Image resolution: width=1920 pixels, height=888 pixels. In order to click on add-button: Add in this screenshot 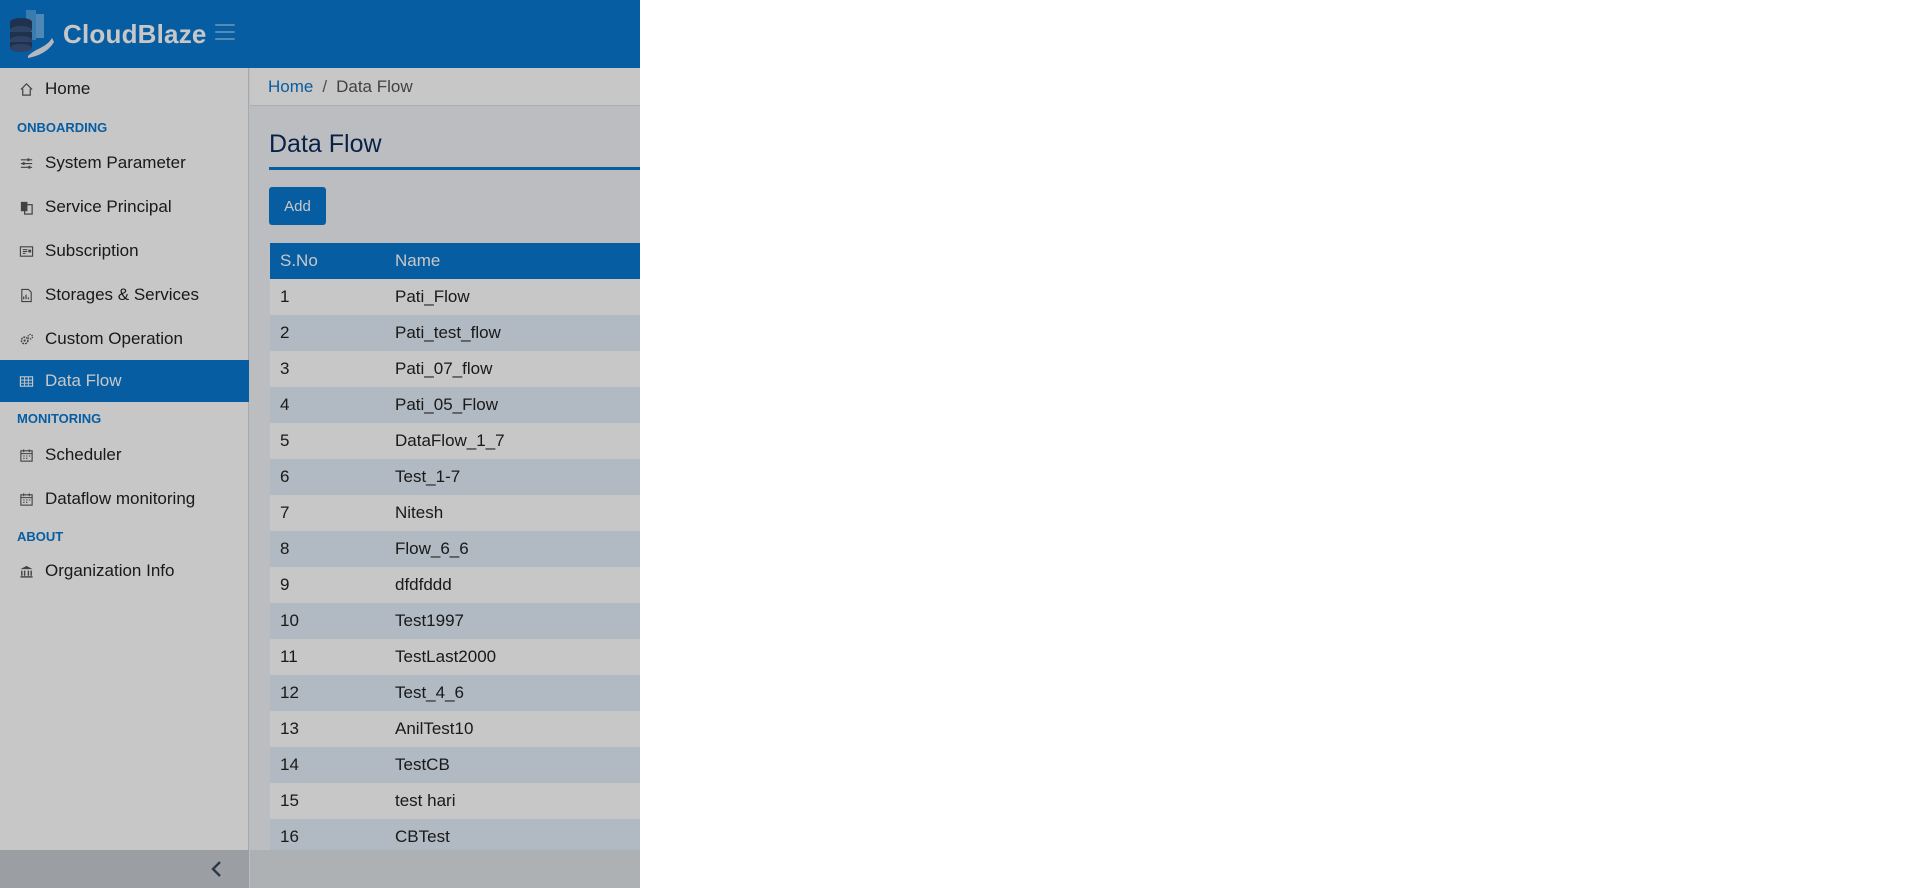, I will do `click(297, 206)`.